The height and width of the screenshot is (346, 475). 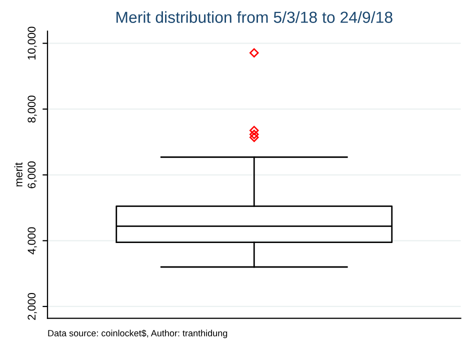 I want to click on chart-title: Merit distribution from 5/3/18 to 24/9/18, so click(x=254, y=17).